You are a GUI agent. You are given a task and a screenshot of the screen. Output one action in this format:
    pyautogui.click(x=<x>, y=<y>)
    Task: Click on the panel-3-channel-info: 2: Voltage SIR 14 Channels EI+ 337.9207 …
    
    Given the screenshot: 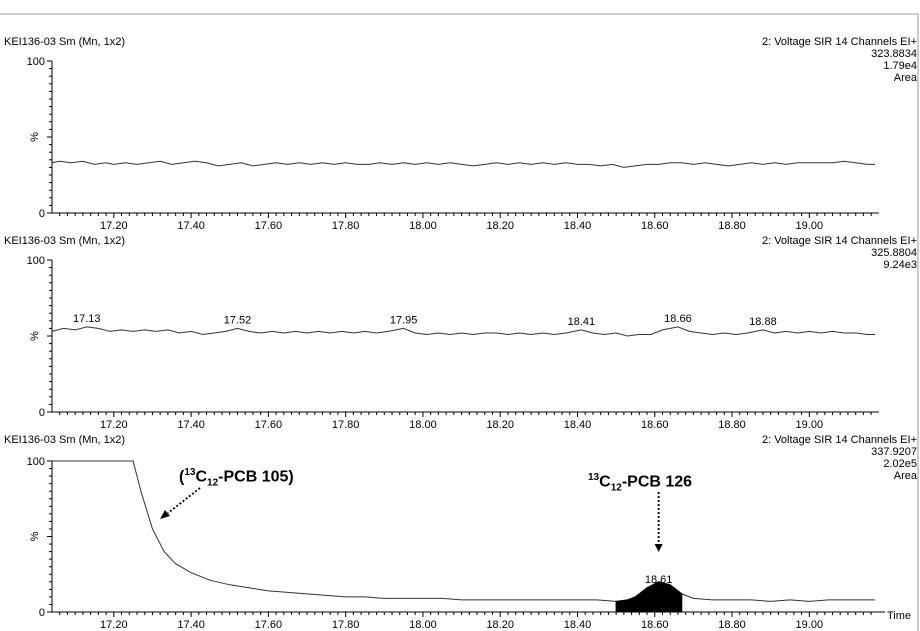 What is the action you would take?
    pyautogui.click(x=839, y=458)
    